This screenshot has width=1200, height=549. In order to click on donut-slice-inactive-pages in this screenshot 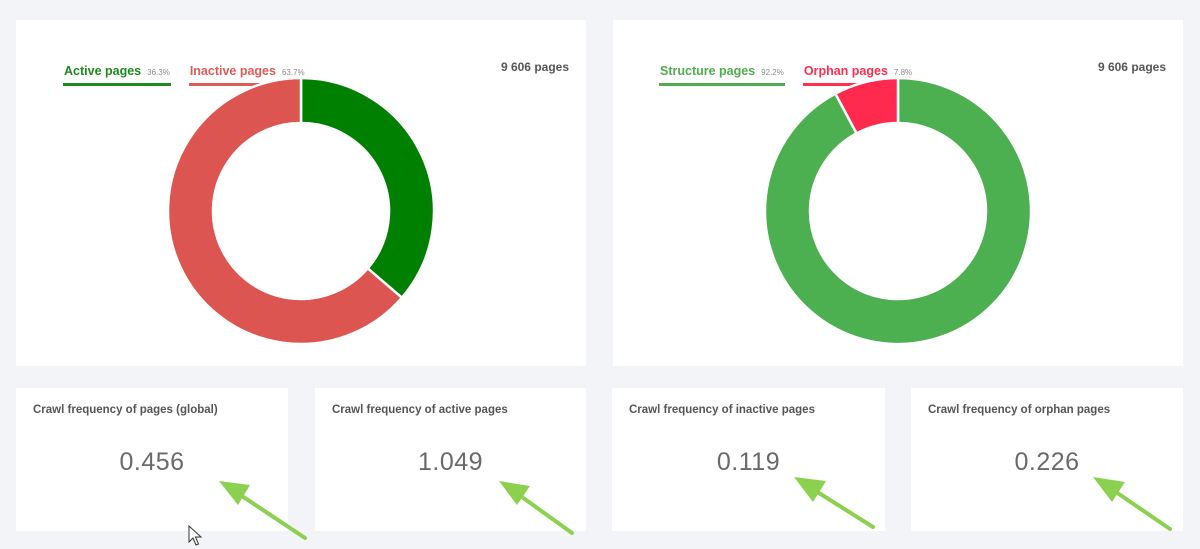, I will do `click(285, 211)`.